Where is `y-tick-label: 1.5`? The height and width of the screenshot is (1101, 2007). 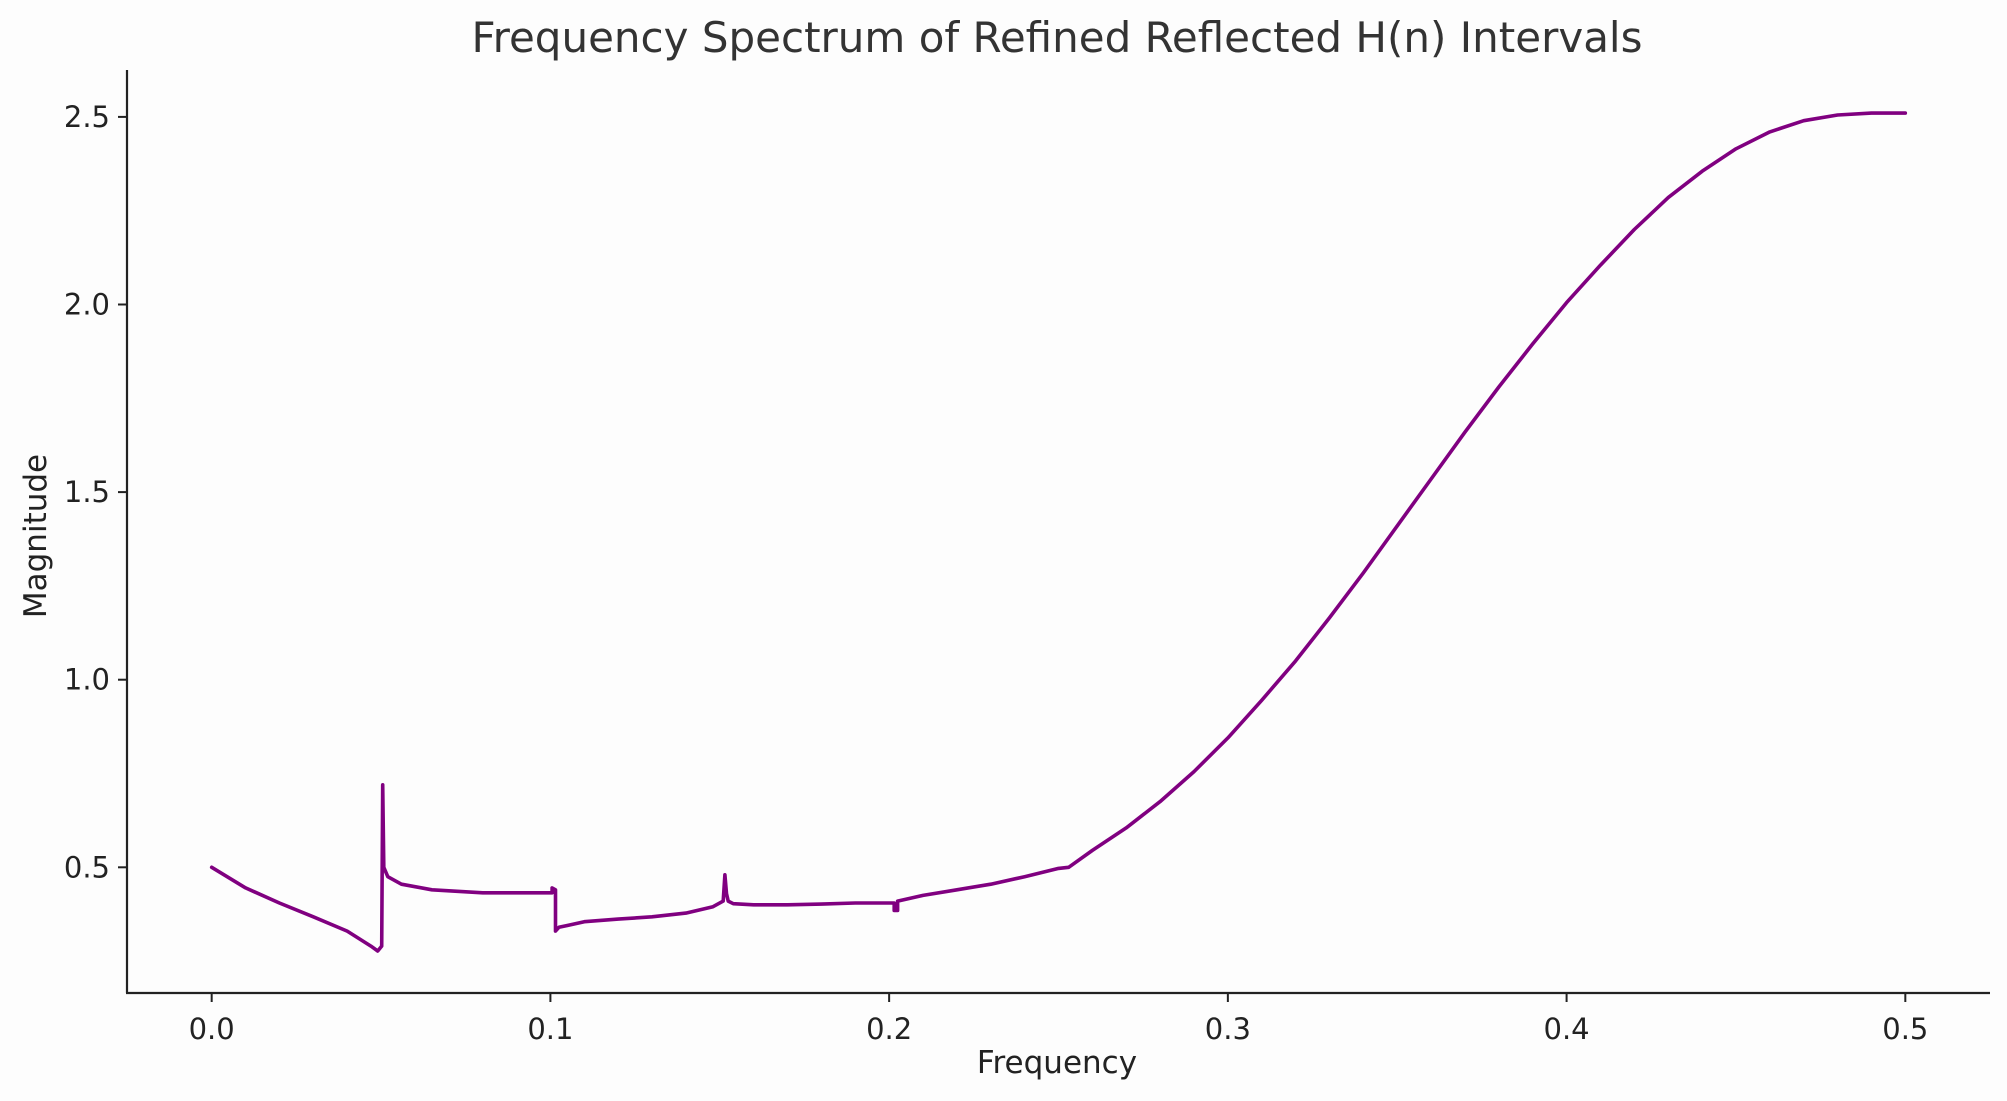
y-tick-label: 1.5 is located at coordinates (87, 492).